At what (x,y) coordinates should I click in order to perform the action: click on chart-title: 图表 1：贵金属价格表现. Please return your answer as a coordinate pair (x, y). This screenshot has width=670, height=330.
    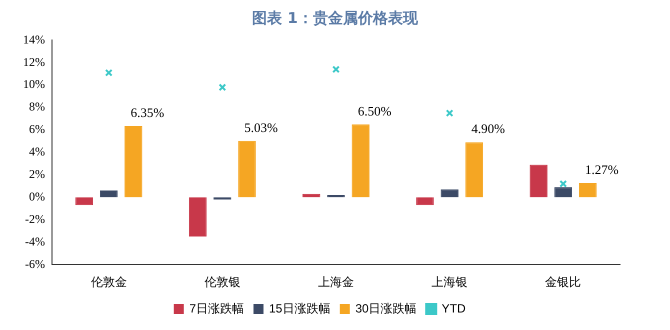
    Looking at the image, I should click on (335, 18).